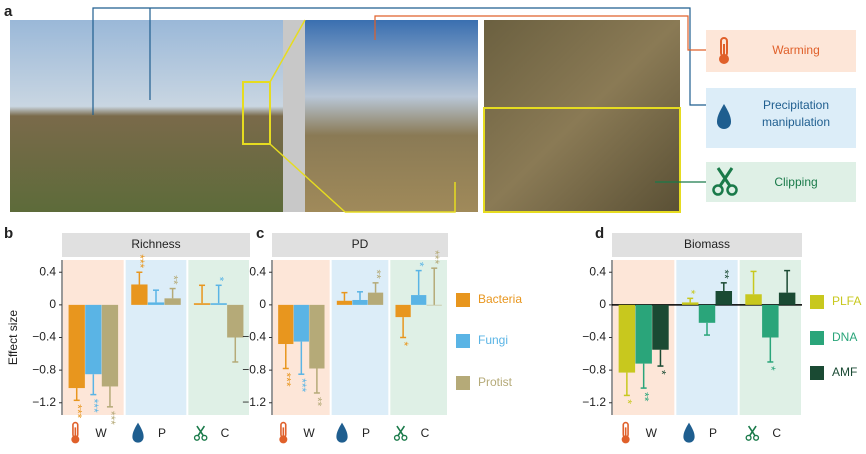 The width and height of the screenshot is (866, 454). I want to click on legend-label: Warming, so click(796, 50).